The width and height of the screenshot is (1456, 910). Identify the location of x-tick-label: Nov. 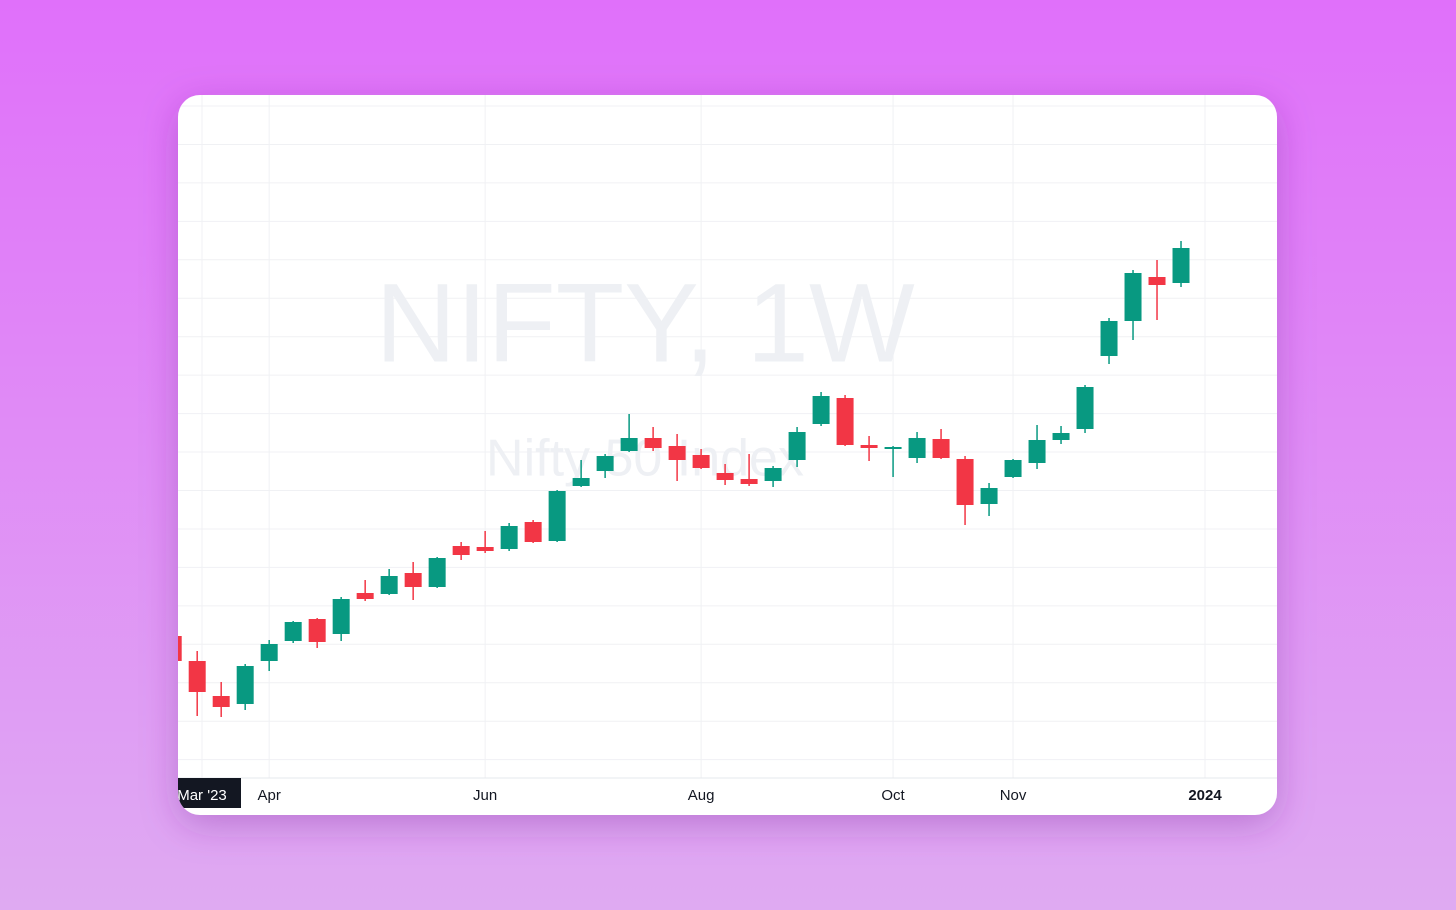
(1013, 795).